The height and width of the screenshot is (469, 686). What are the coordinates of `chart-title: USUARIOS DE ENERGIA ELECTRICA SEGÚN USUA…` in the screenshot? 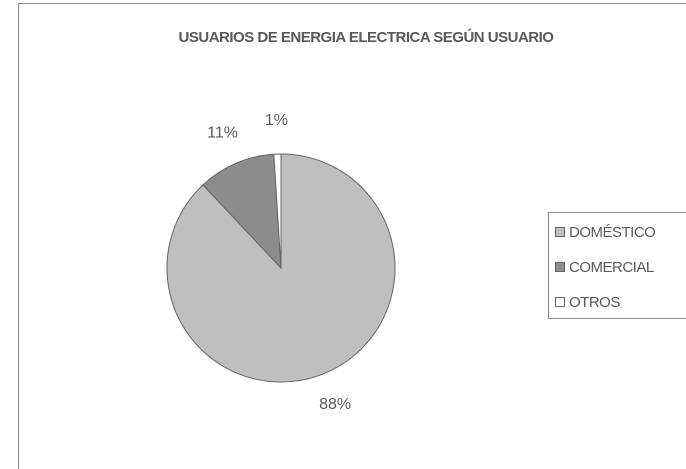 It's located at (367, 37).